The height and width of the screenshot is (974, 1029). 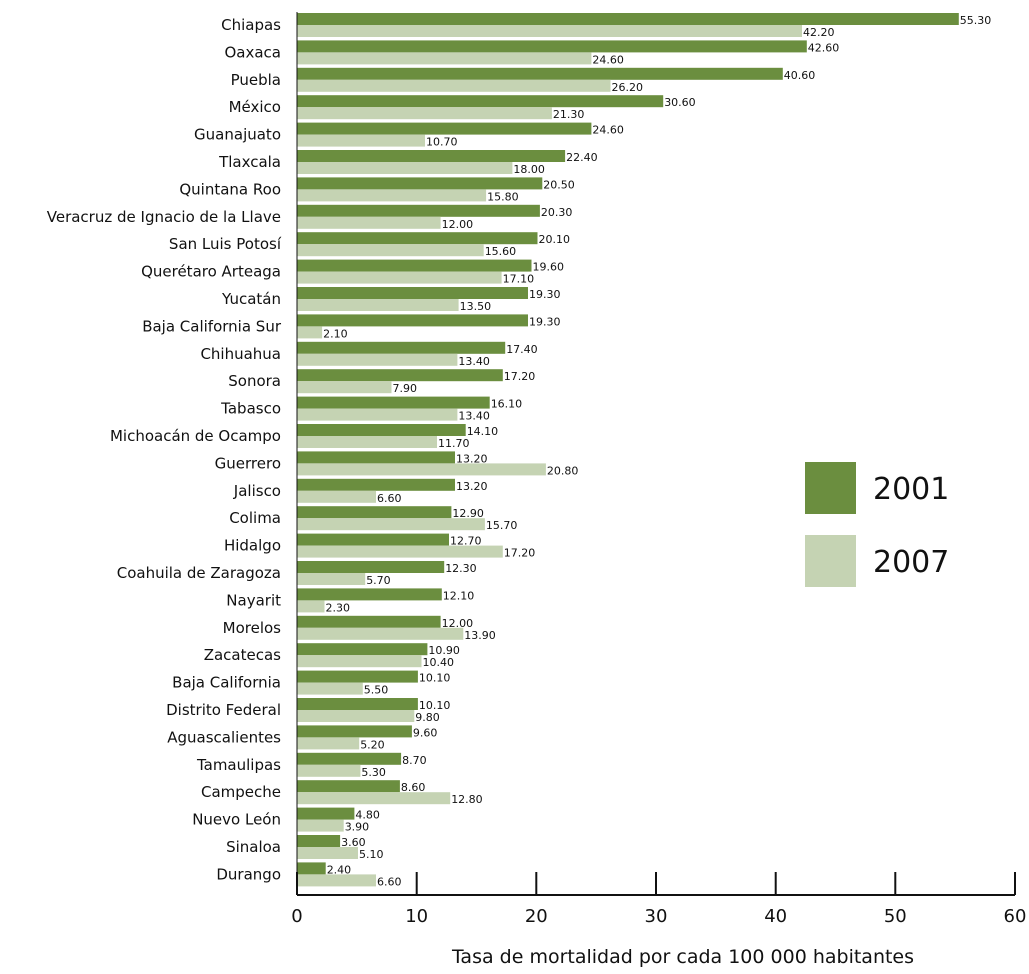 What do you see at coordinates (252, 628) in the screenshot?
I see `category-label: Morelos` at bounding box center [252, 628].